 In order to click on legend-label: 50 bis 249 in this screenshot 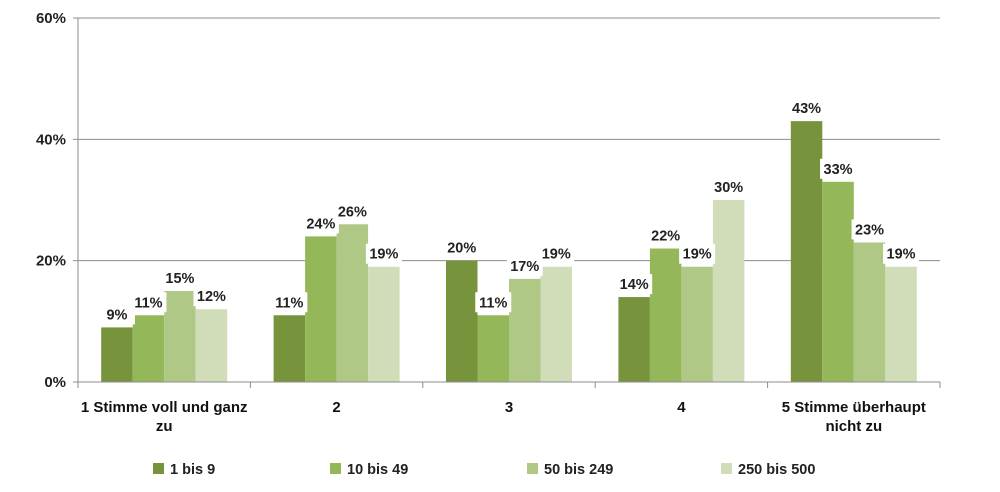, I will do `click(578, 470)`.